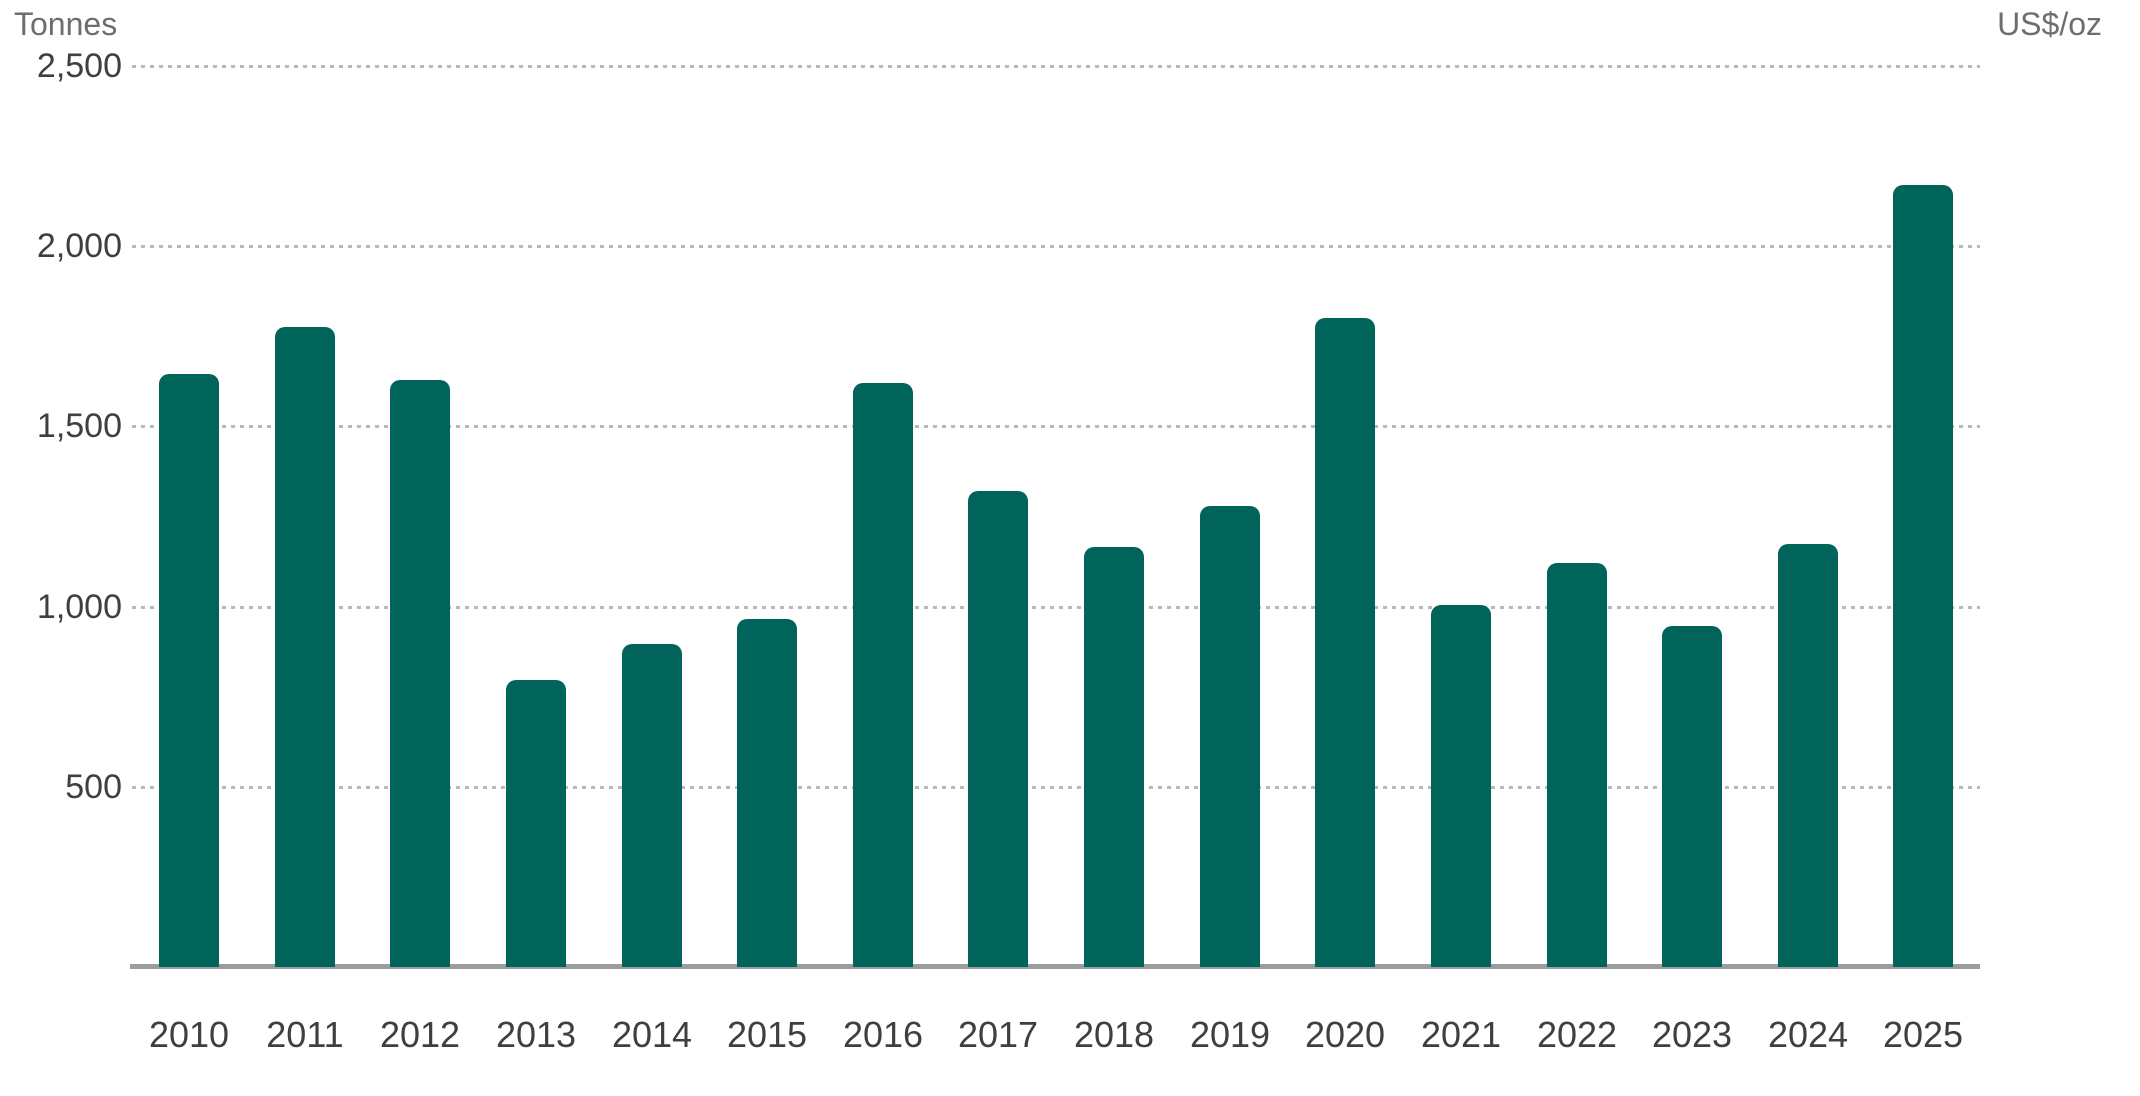  What do you see at coordinates (189, 1034) in the screenshot?
I see `x-axis-label-2010: 2010` at bounding box center [189, 1034].